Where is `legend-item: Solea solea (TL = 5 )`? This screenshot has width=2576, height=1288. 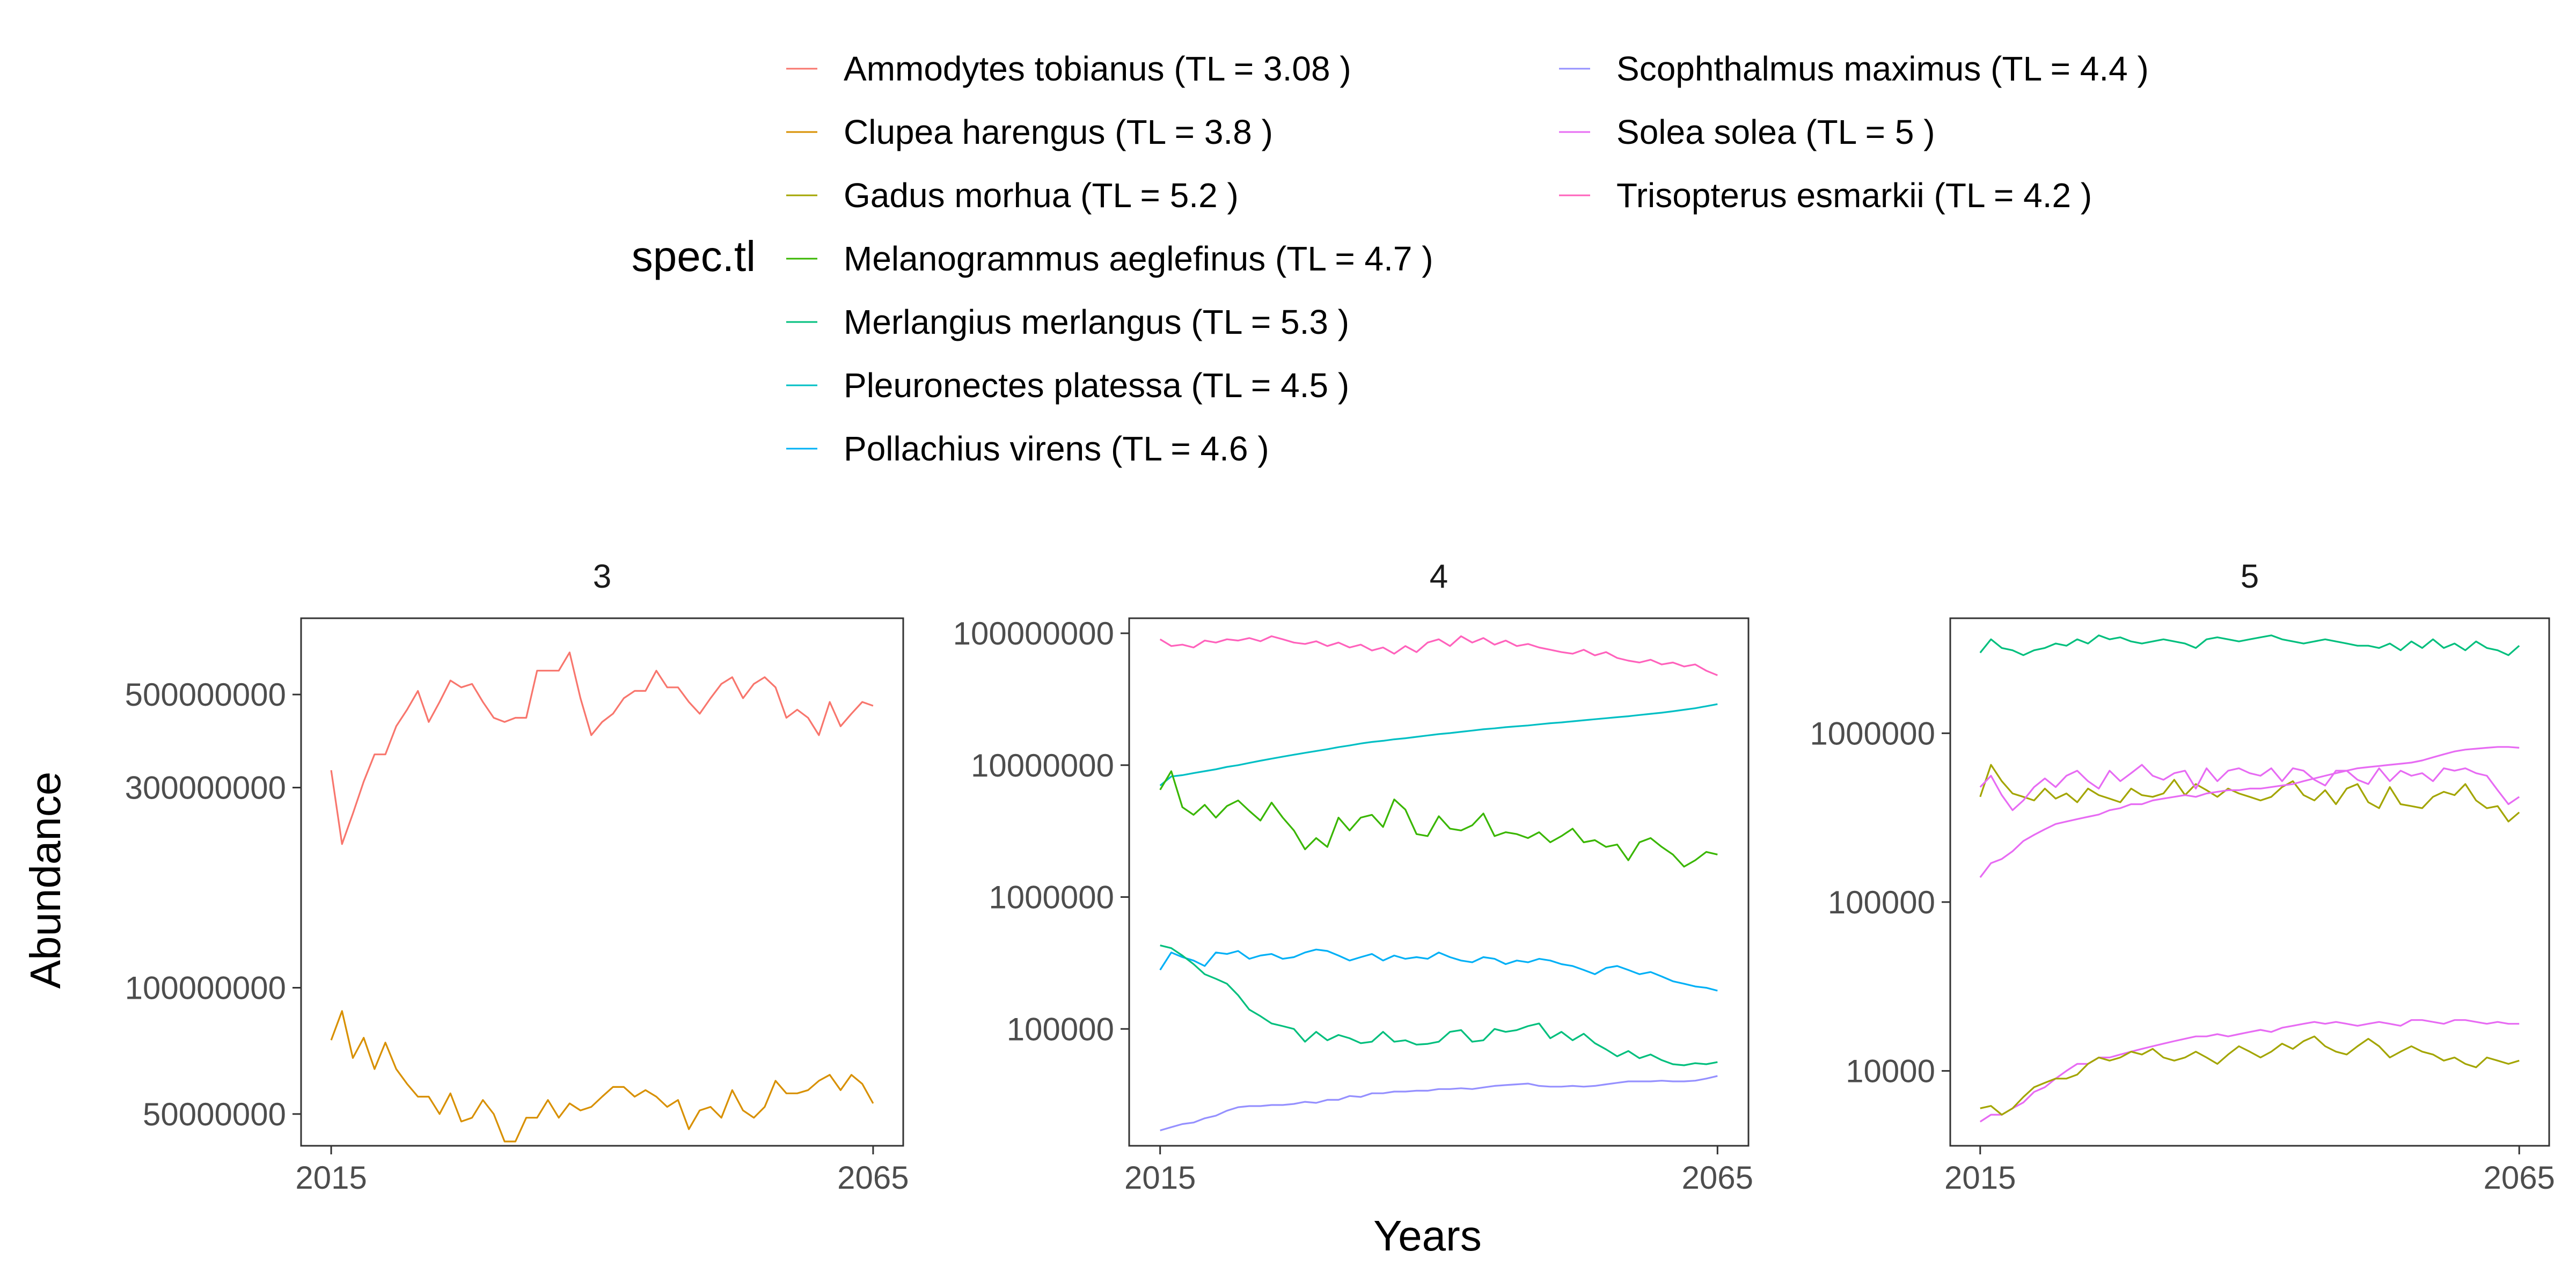
legend-item: Solea solea (TL = 5 ) is located at coordinates (1747, 132).